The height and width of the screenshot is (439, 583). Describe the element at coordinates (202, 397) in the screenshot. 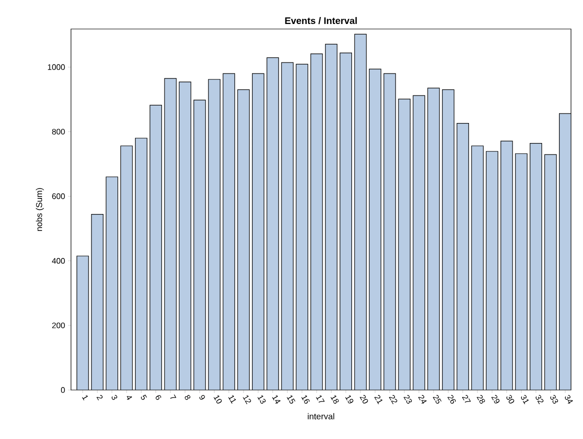

I see `x-tick-label: 9` at that location.